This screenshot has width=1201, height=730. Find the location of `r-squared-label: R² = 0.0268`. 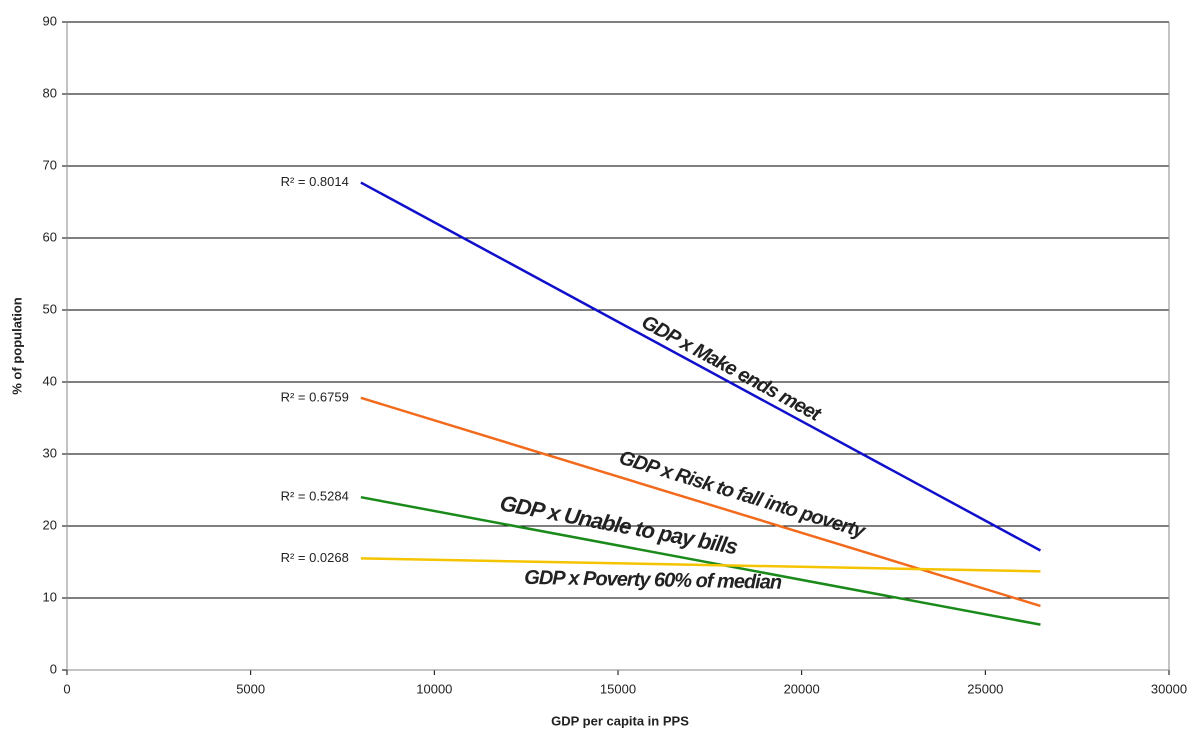

r-squared-label: R² = 0.0268 is located at coordinates (315, 557).